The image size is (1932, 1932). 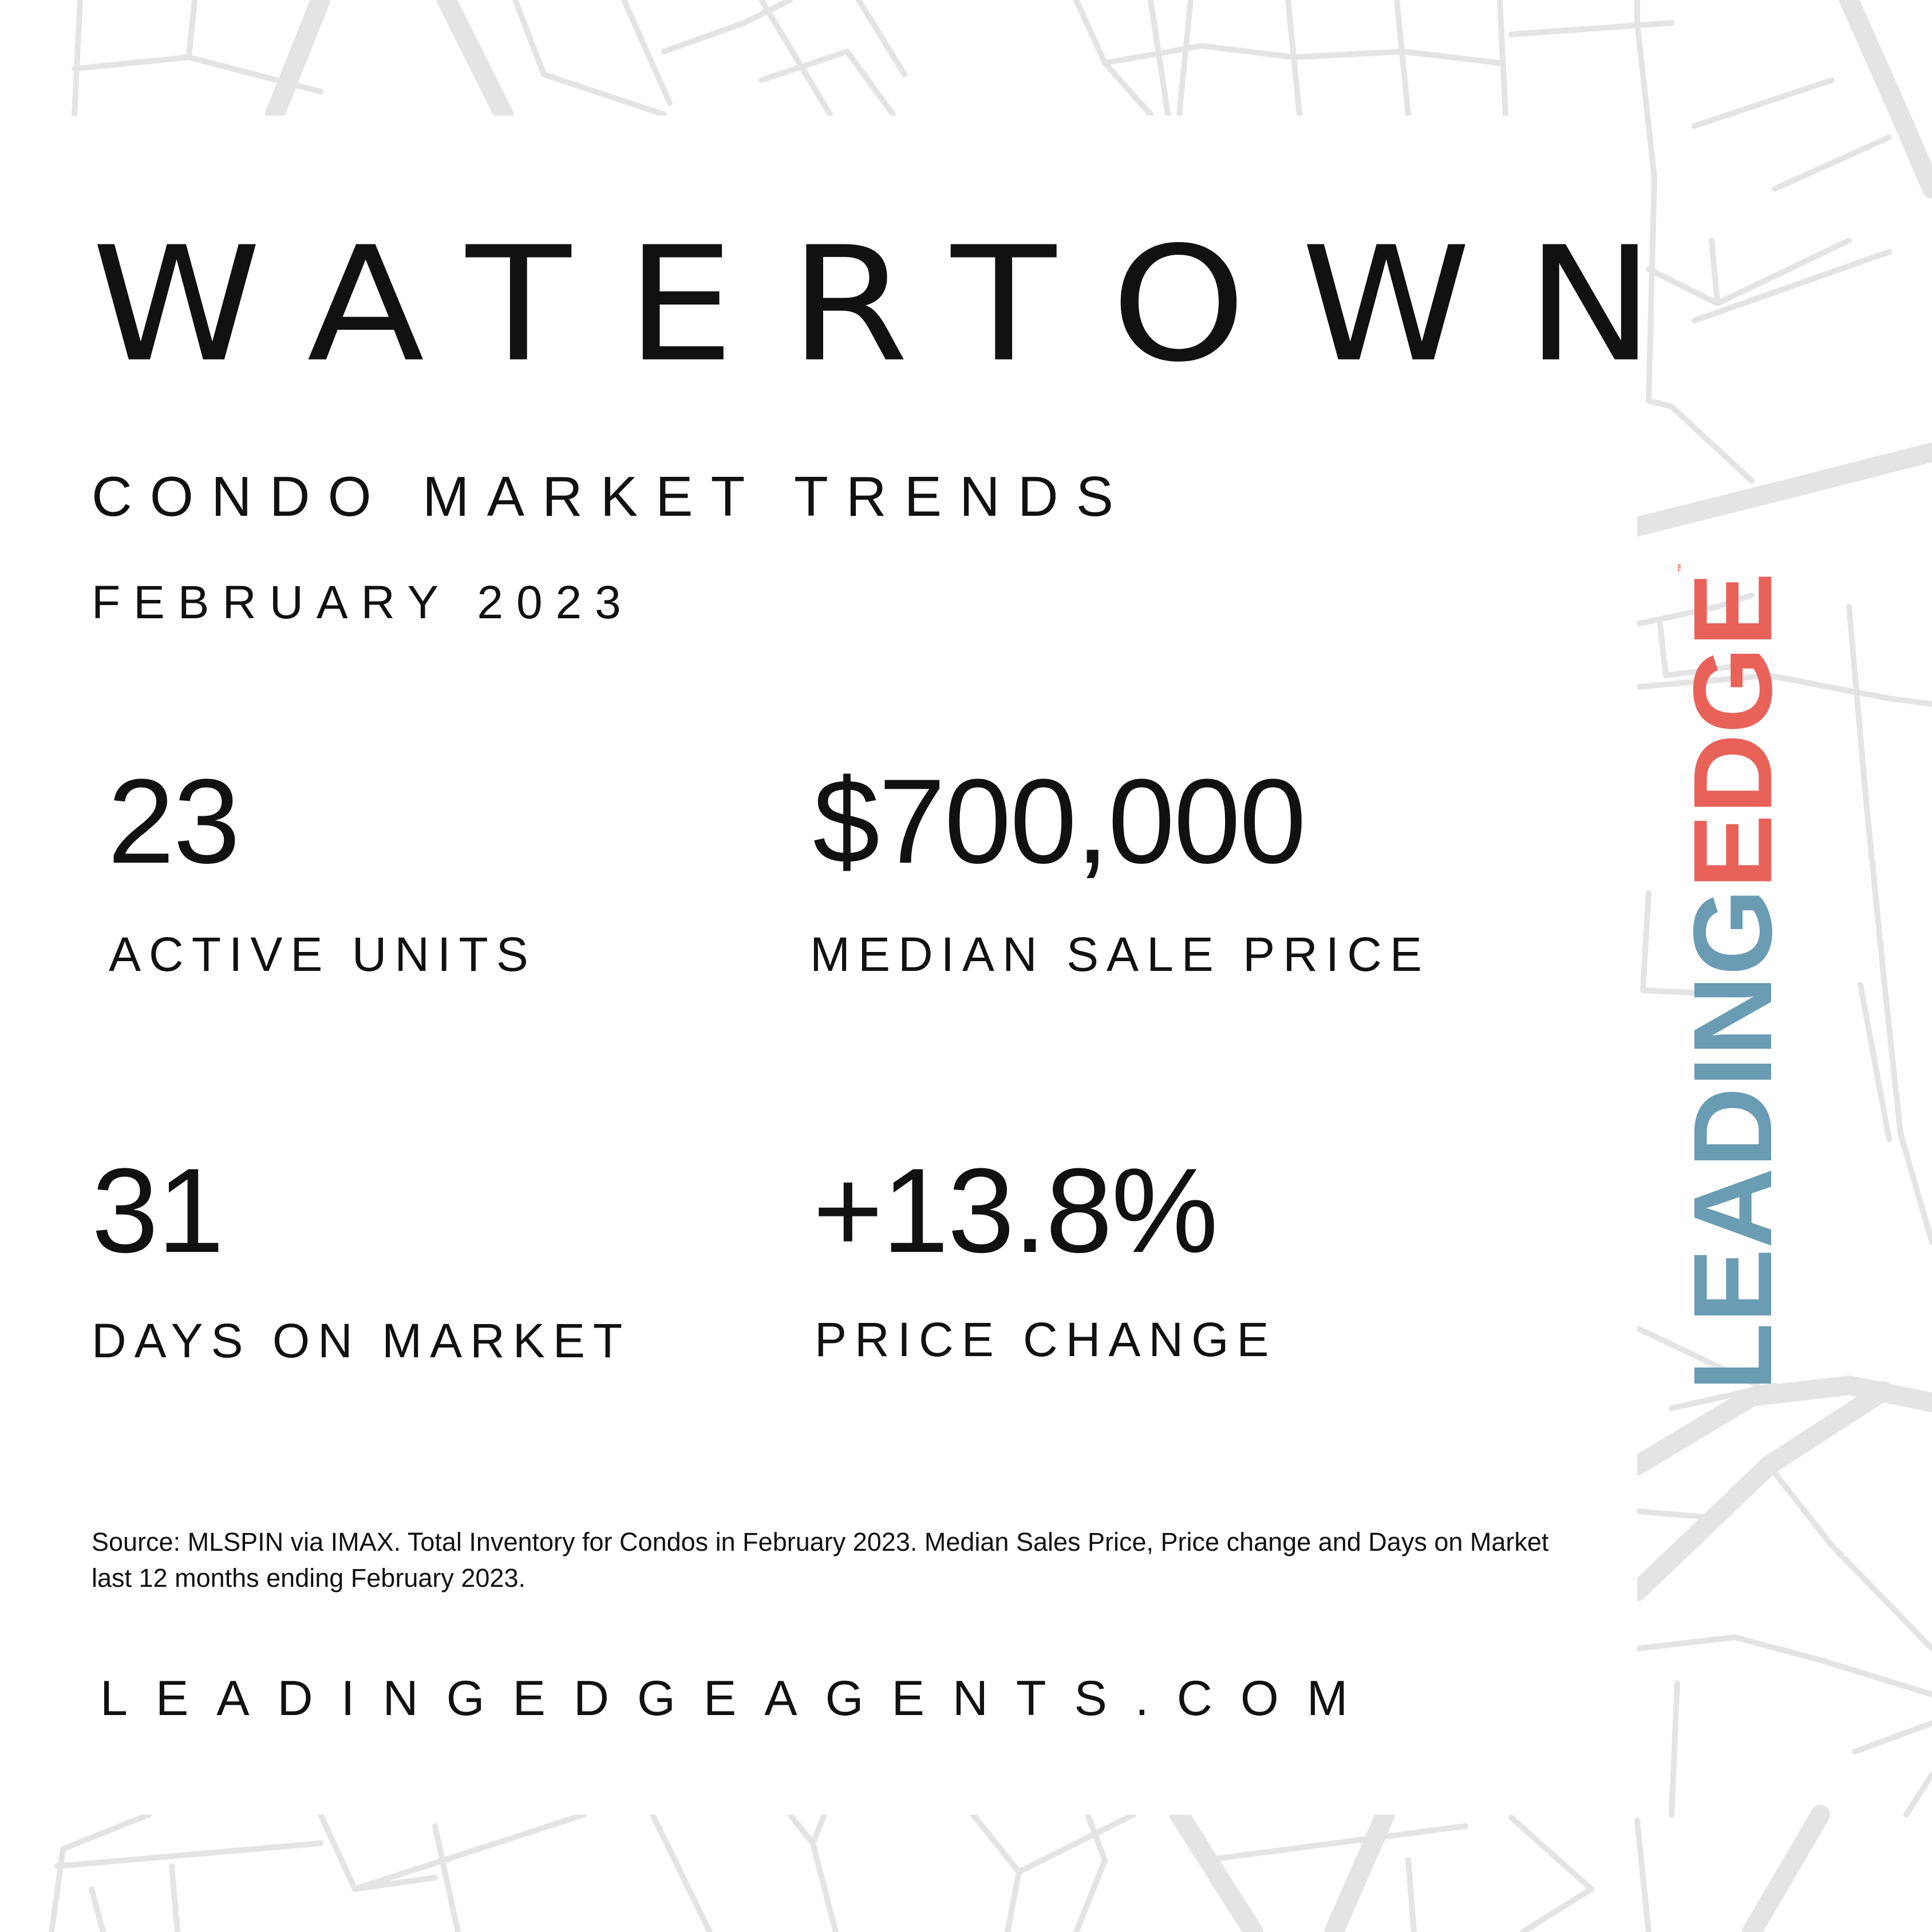 I want to click on city-title: WATERTOWN, so click(x=901, y=305).